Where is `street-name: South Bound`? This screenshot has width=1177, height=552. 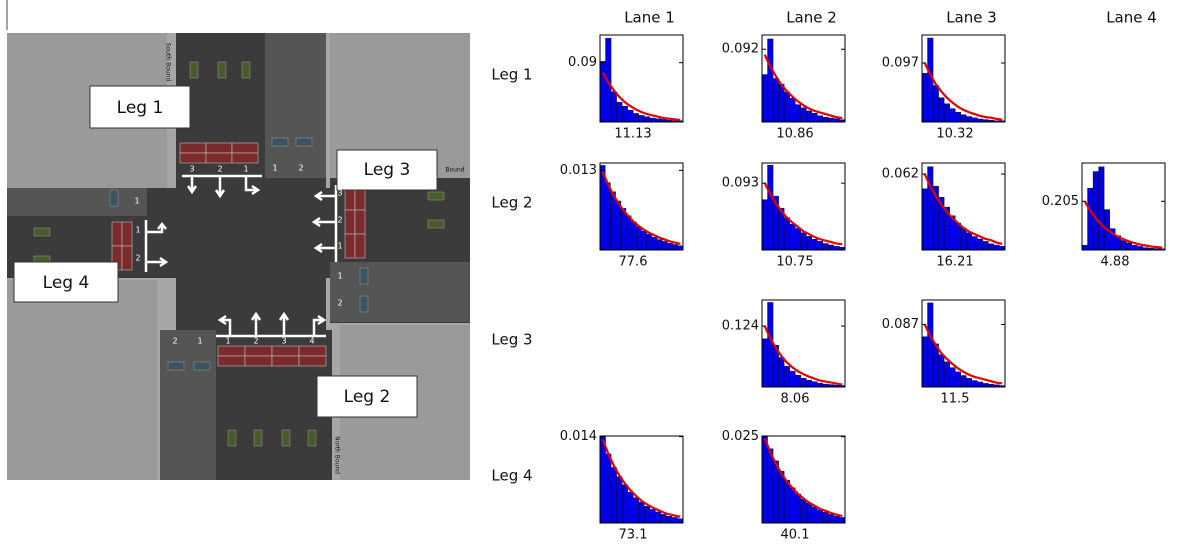
street-name: South Bound is located at coordinates (168, 62).